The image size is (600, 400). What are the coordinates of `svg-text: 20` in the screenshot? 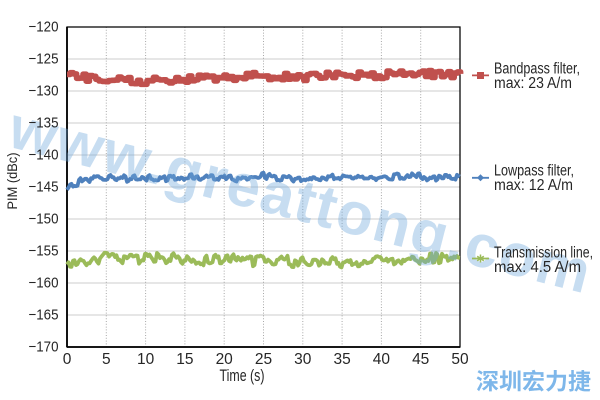 It's located at (225, 359).